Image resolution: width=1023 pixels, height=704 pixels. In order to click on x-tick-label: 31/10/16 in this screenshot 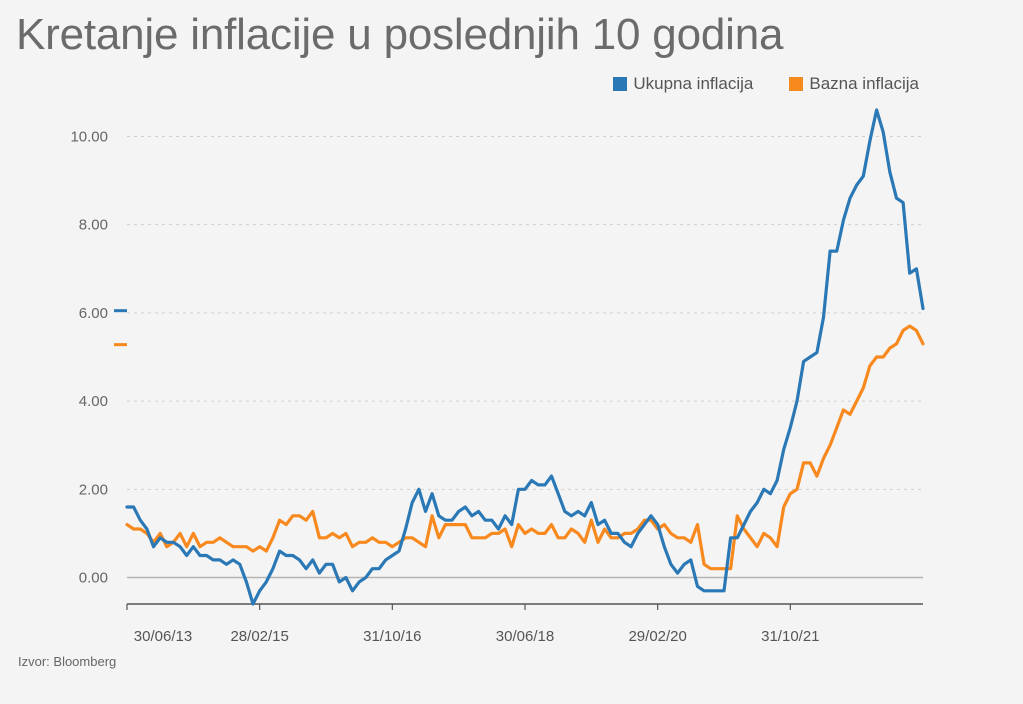, I will do `click(392, 636)`.